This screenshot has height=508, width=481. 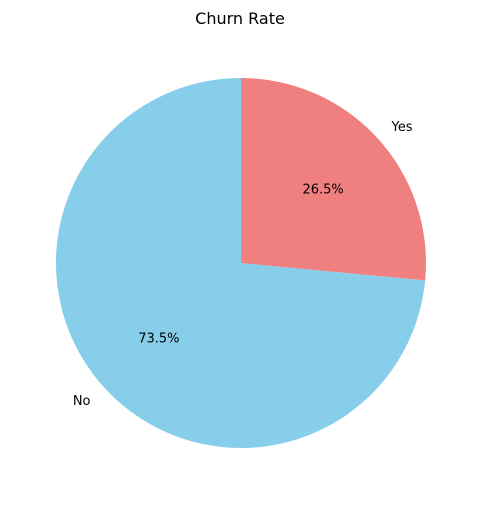 I want to click on chart-title: Churn Rate, so click(x=240, y=18).